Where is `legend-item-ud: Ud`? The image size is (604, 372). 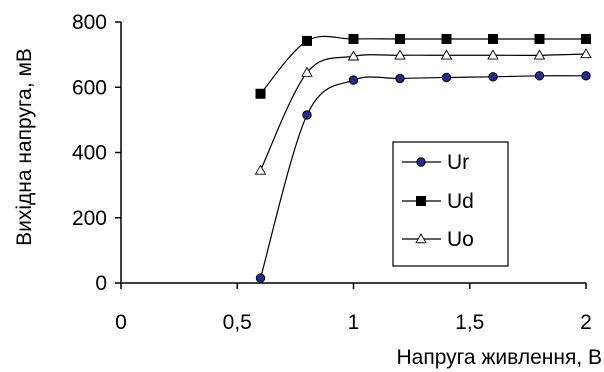
legend-item-ud: Ud is located at coordinates (438, 201).